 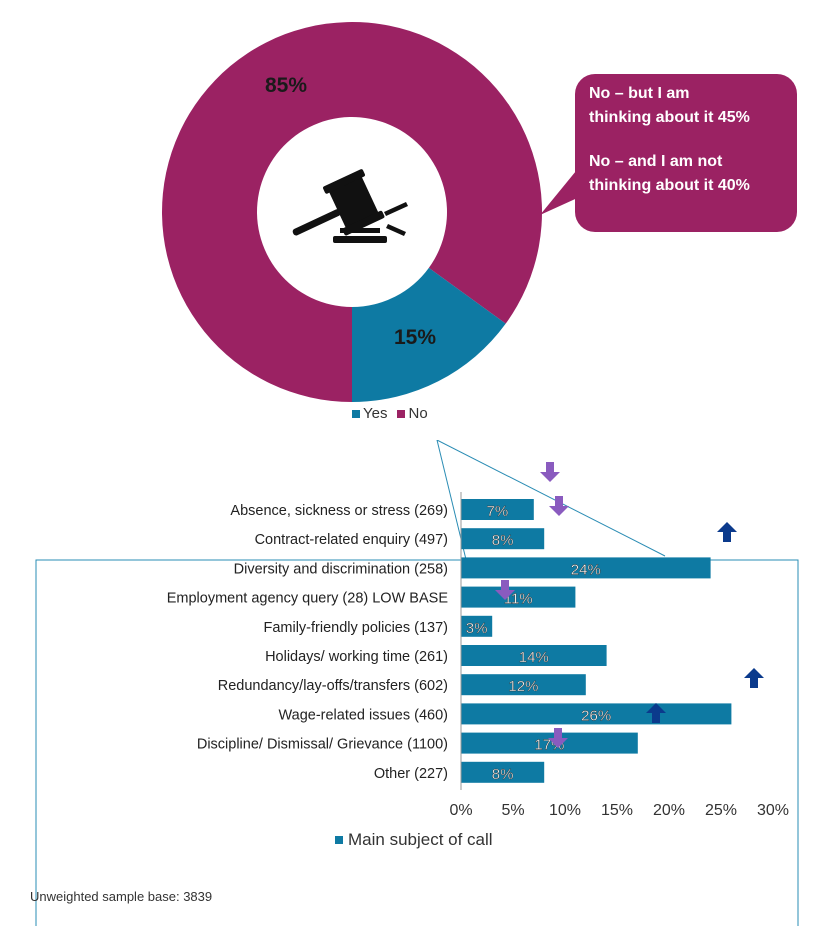 I want to click on data-label: 26%, so click(x=596, y=715).